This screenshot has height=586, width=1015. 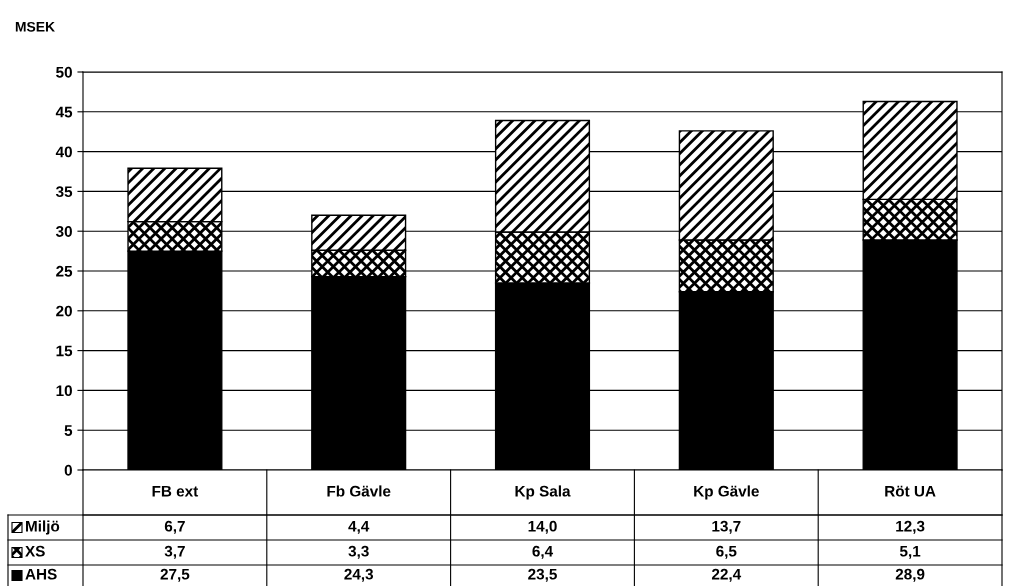 I want to click on data-label: 28,9, so click(x=910, y=575).